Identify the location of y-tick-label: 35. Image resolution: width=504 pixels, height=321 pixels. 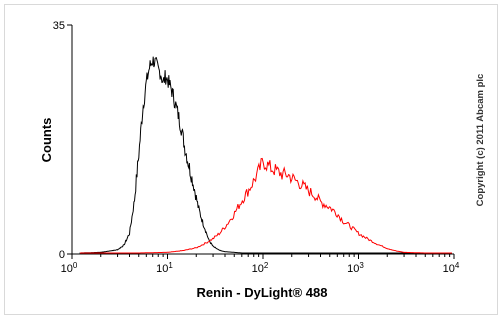
(59, 26).